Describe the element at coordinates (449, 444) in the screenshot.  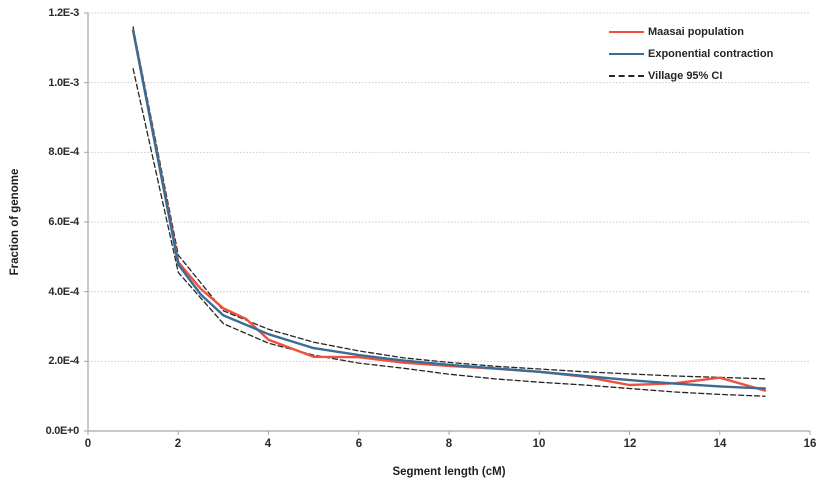
I see `x-tick-label: 8` at that location.